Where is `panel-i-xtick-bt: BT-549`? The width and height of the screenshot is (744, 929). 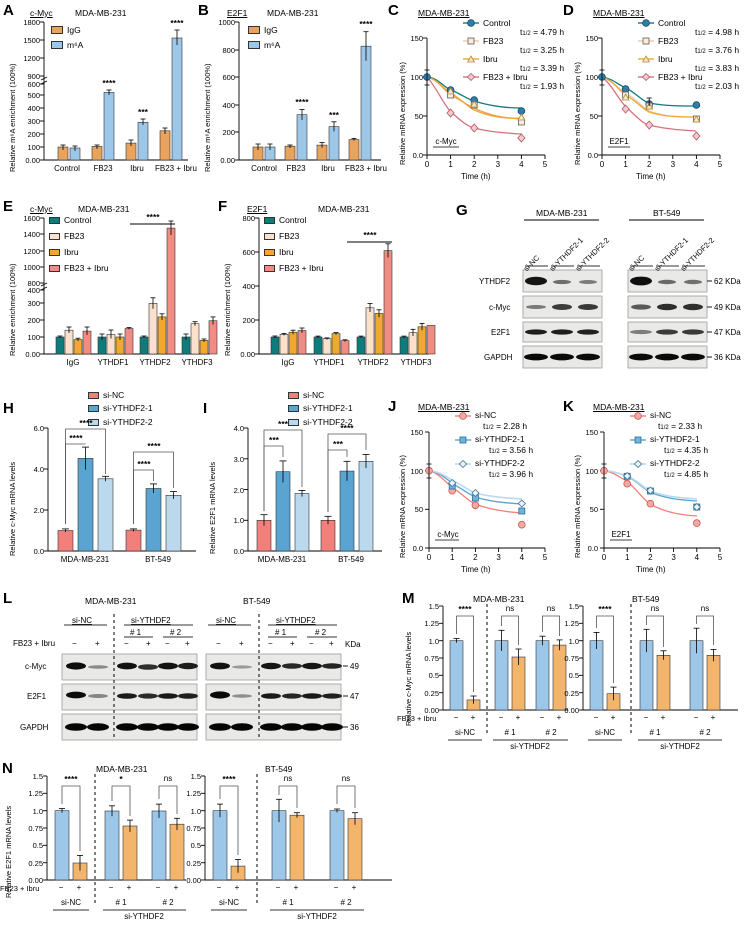
panel-i-xtick-bt: BT-549 is located at coordinates (351, 559).